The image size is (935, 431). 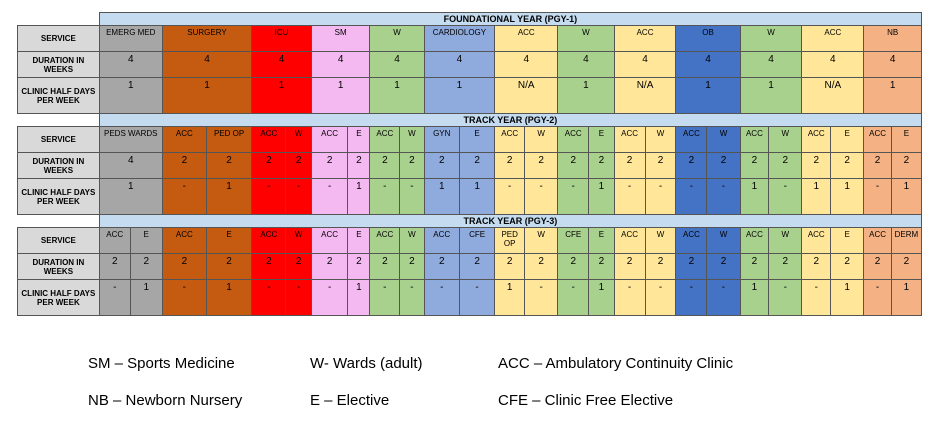 I want to click on year-title: TRACK YEAR (PGY-3), so click(x=510, y=221).